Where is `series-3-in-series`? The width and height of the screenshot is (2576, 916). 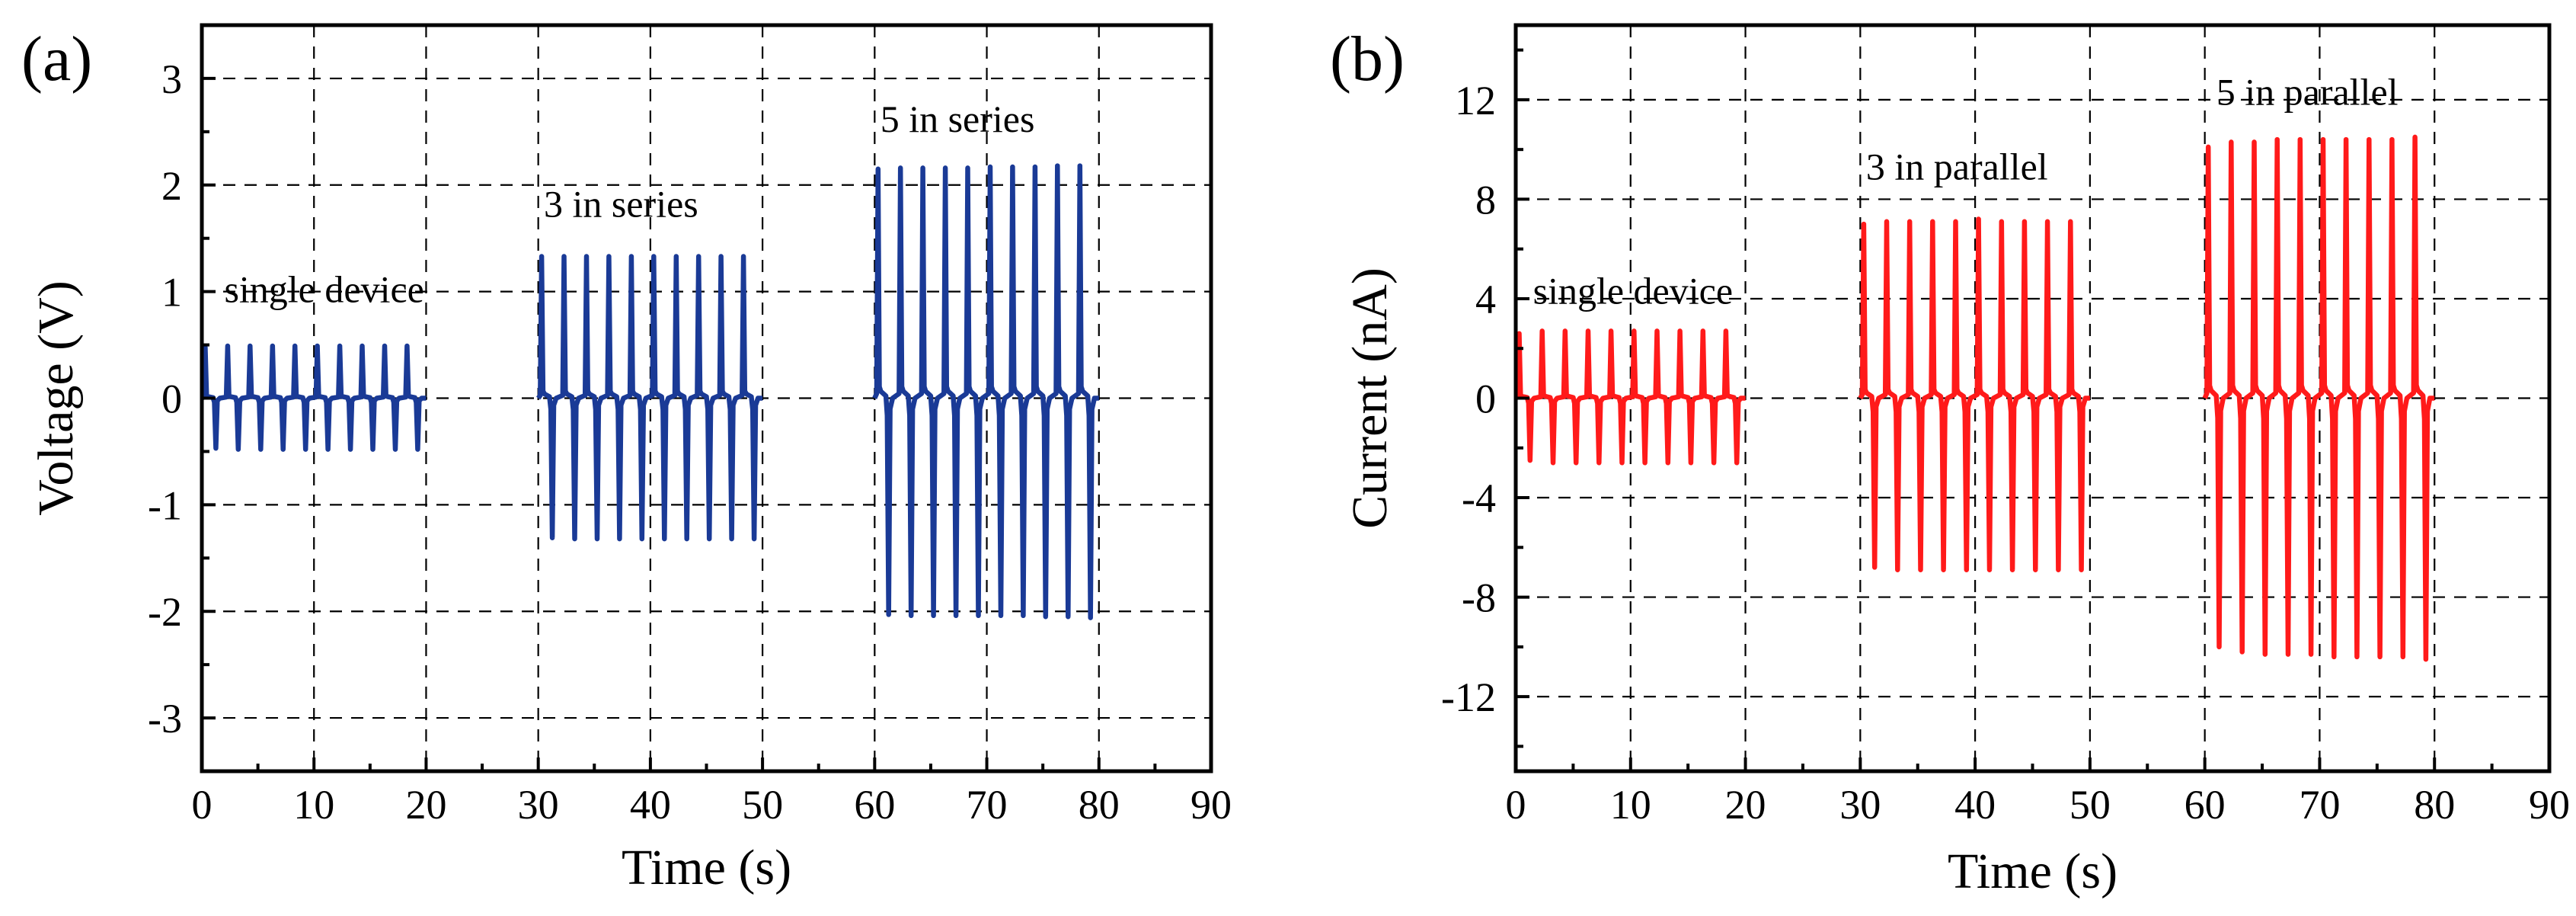 series-3-in-series is located at coordinates (650, 398).